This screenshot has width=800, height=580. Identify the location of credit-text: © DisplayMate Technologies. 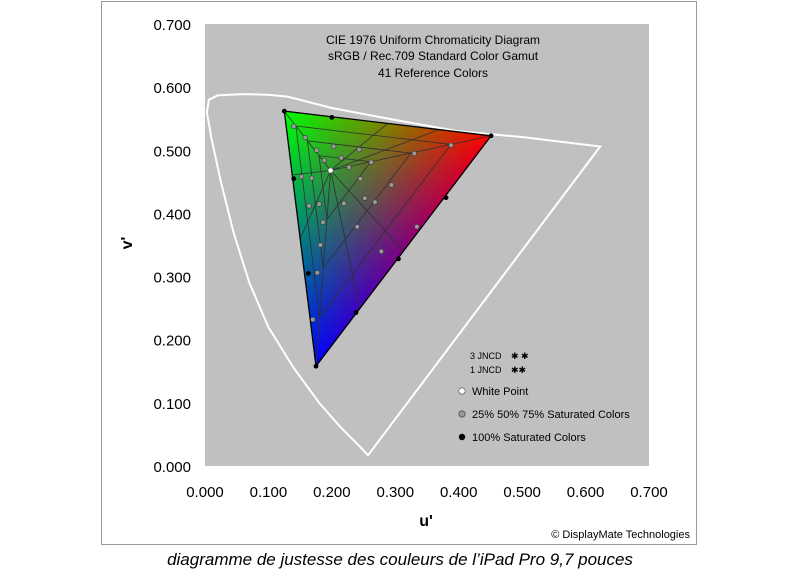
(620, 535).